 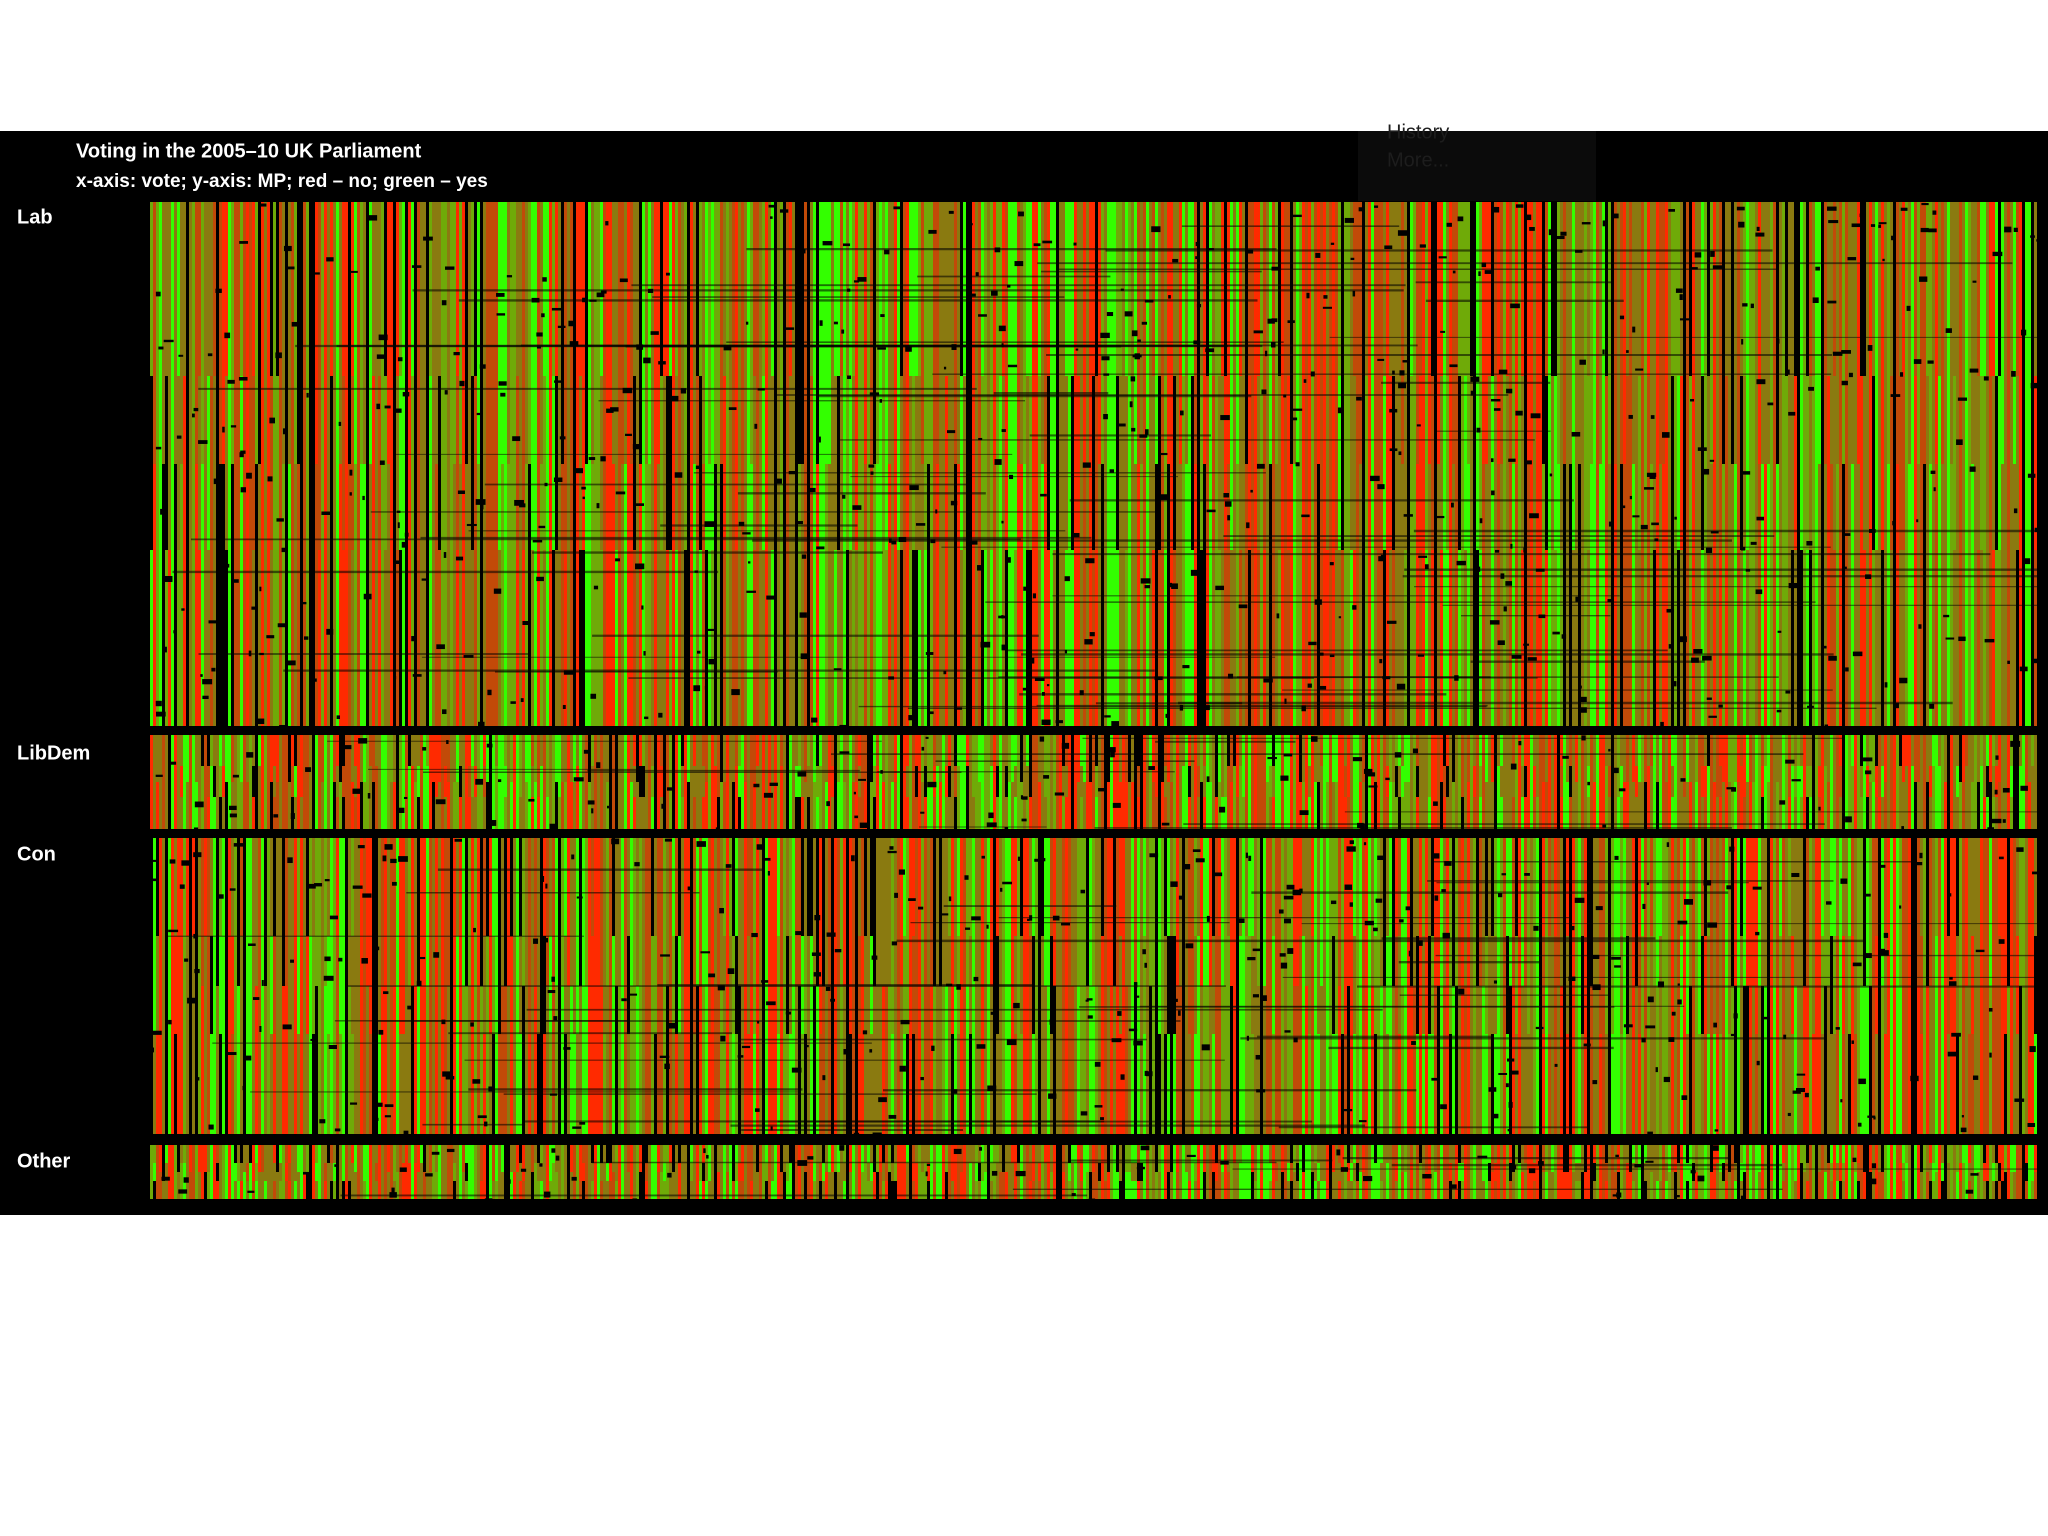 What do you see at coordinates (1418, 132) in the screenshot?
I see `menu-item: History` at bounding box center [1418, 132].